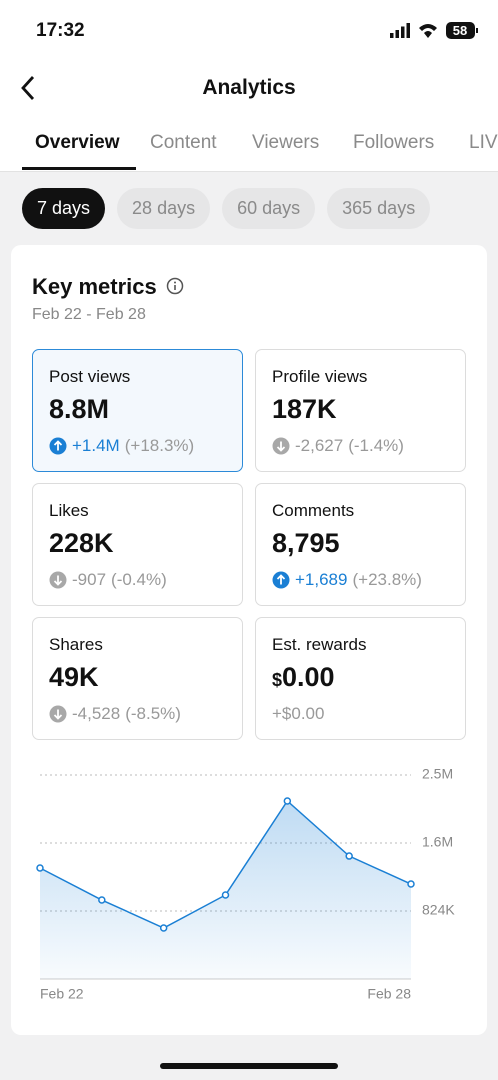 This screenshot has width=498, height=1080. I want to click on page-title: Analytics, so click(249, 87).